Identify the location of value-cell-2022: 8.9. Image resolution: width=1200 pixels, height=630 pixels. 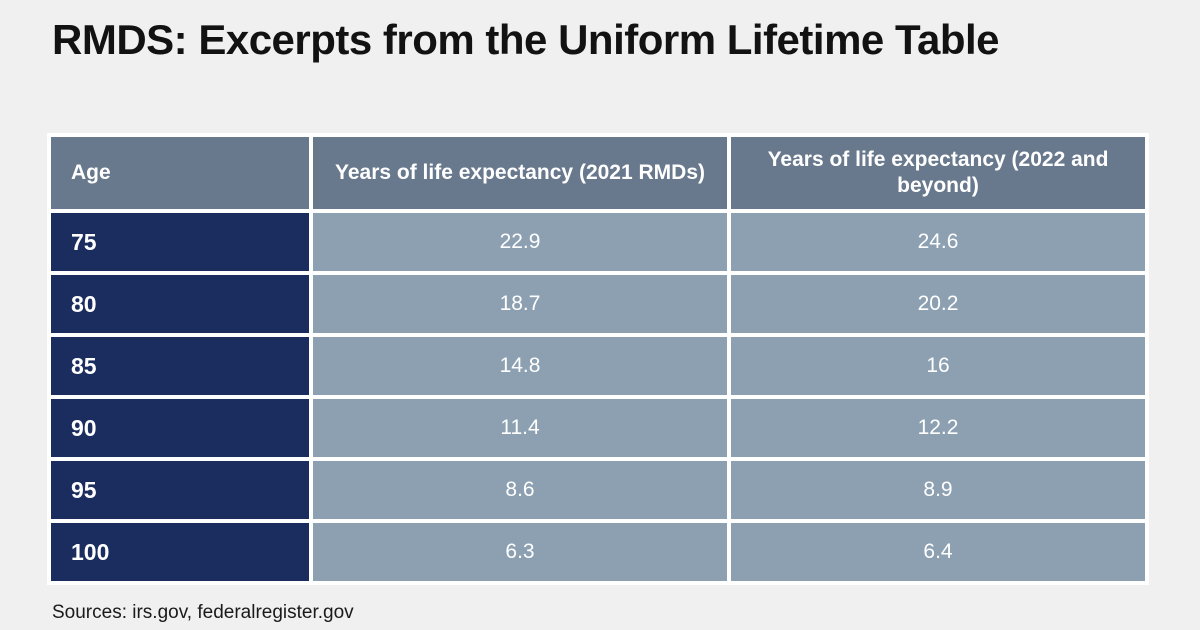
(938, 490).